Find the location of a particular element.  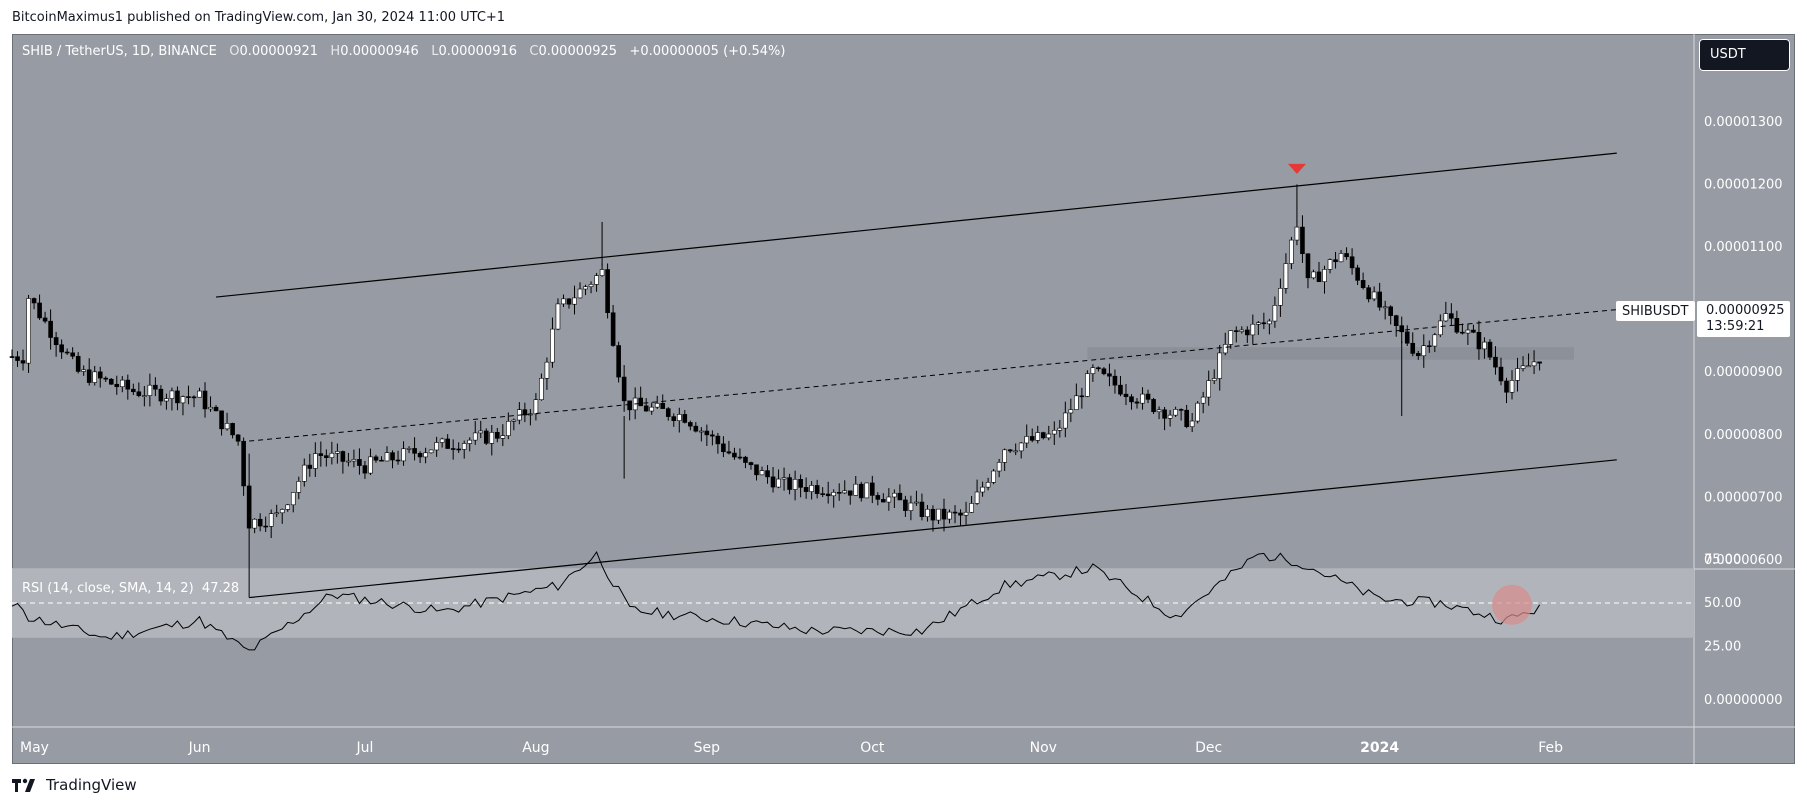

time-tick-label: May is located at coordinates (34, 748).